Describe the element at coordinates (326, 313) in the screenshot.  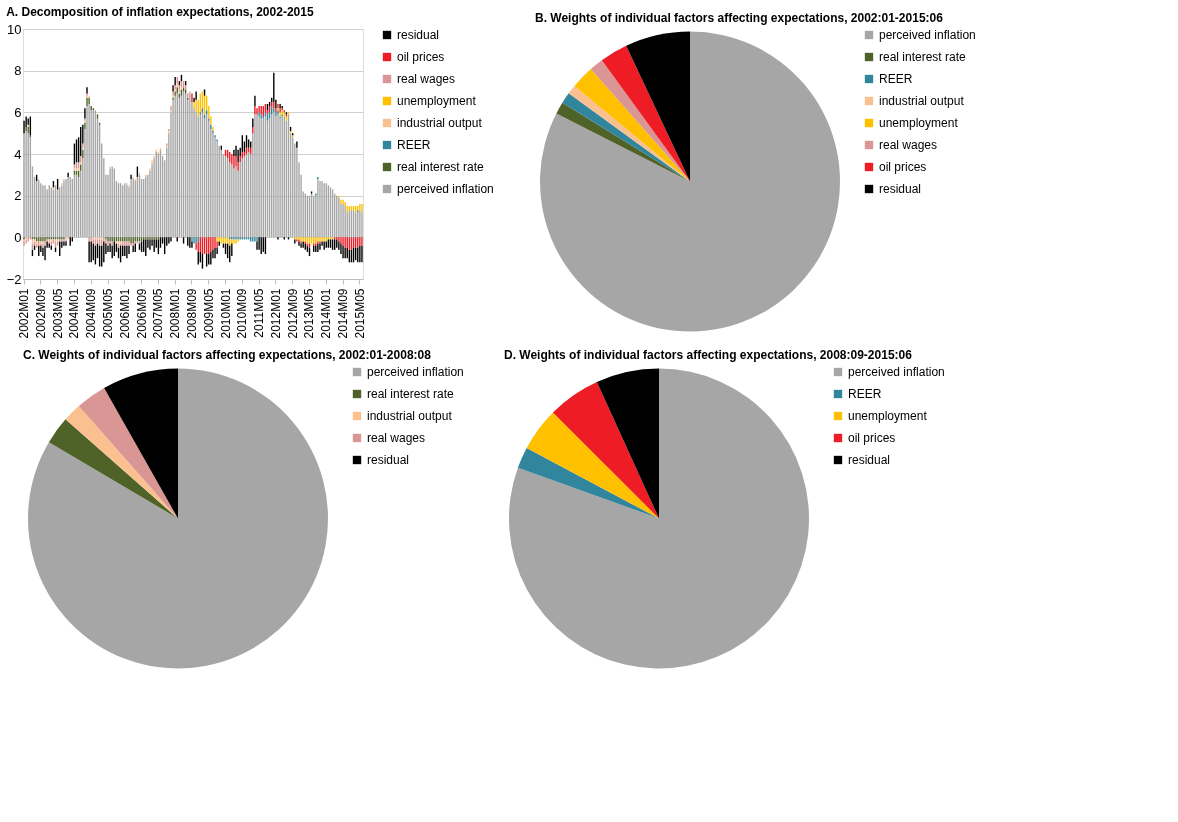
I see `x-tick-label: 2014M01` at that location.